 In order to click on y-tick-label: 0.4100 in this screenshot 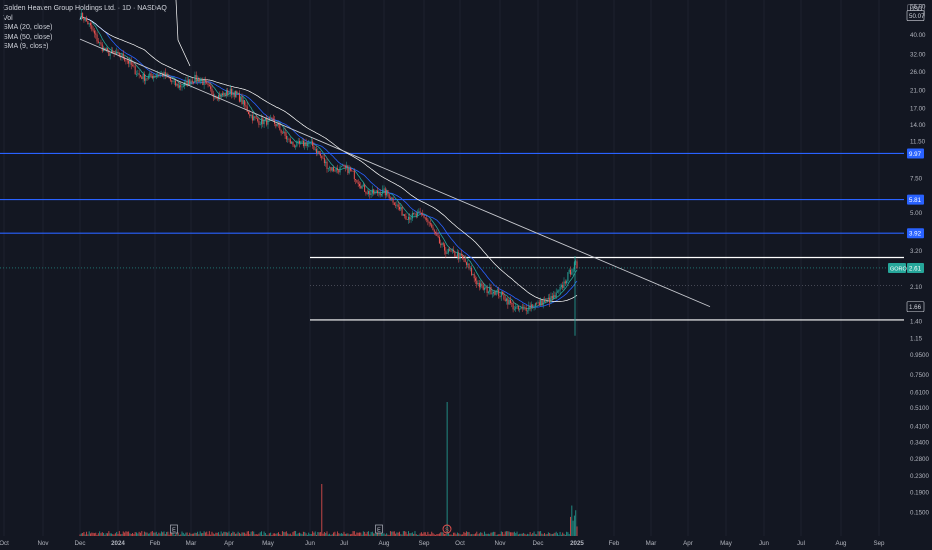, I will do `click(919, 427)`.